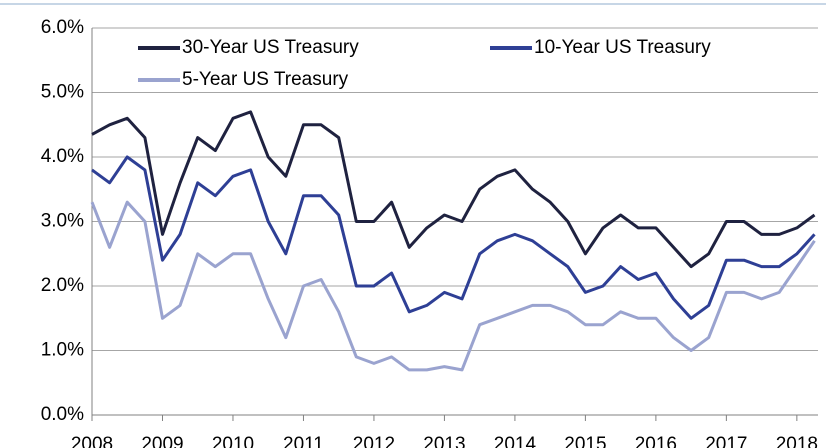 The height and width of the screenshot is (448, 826). I want to click on x-tick-label: 2013, so click(444, 441).